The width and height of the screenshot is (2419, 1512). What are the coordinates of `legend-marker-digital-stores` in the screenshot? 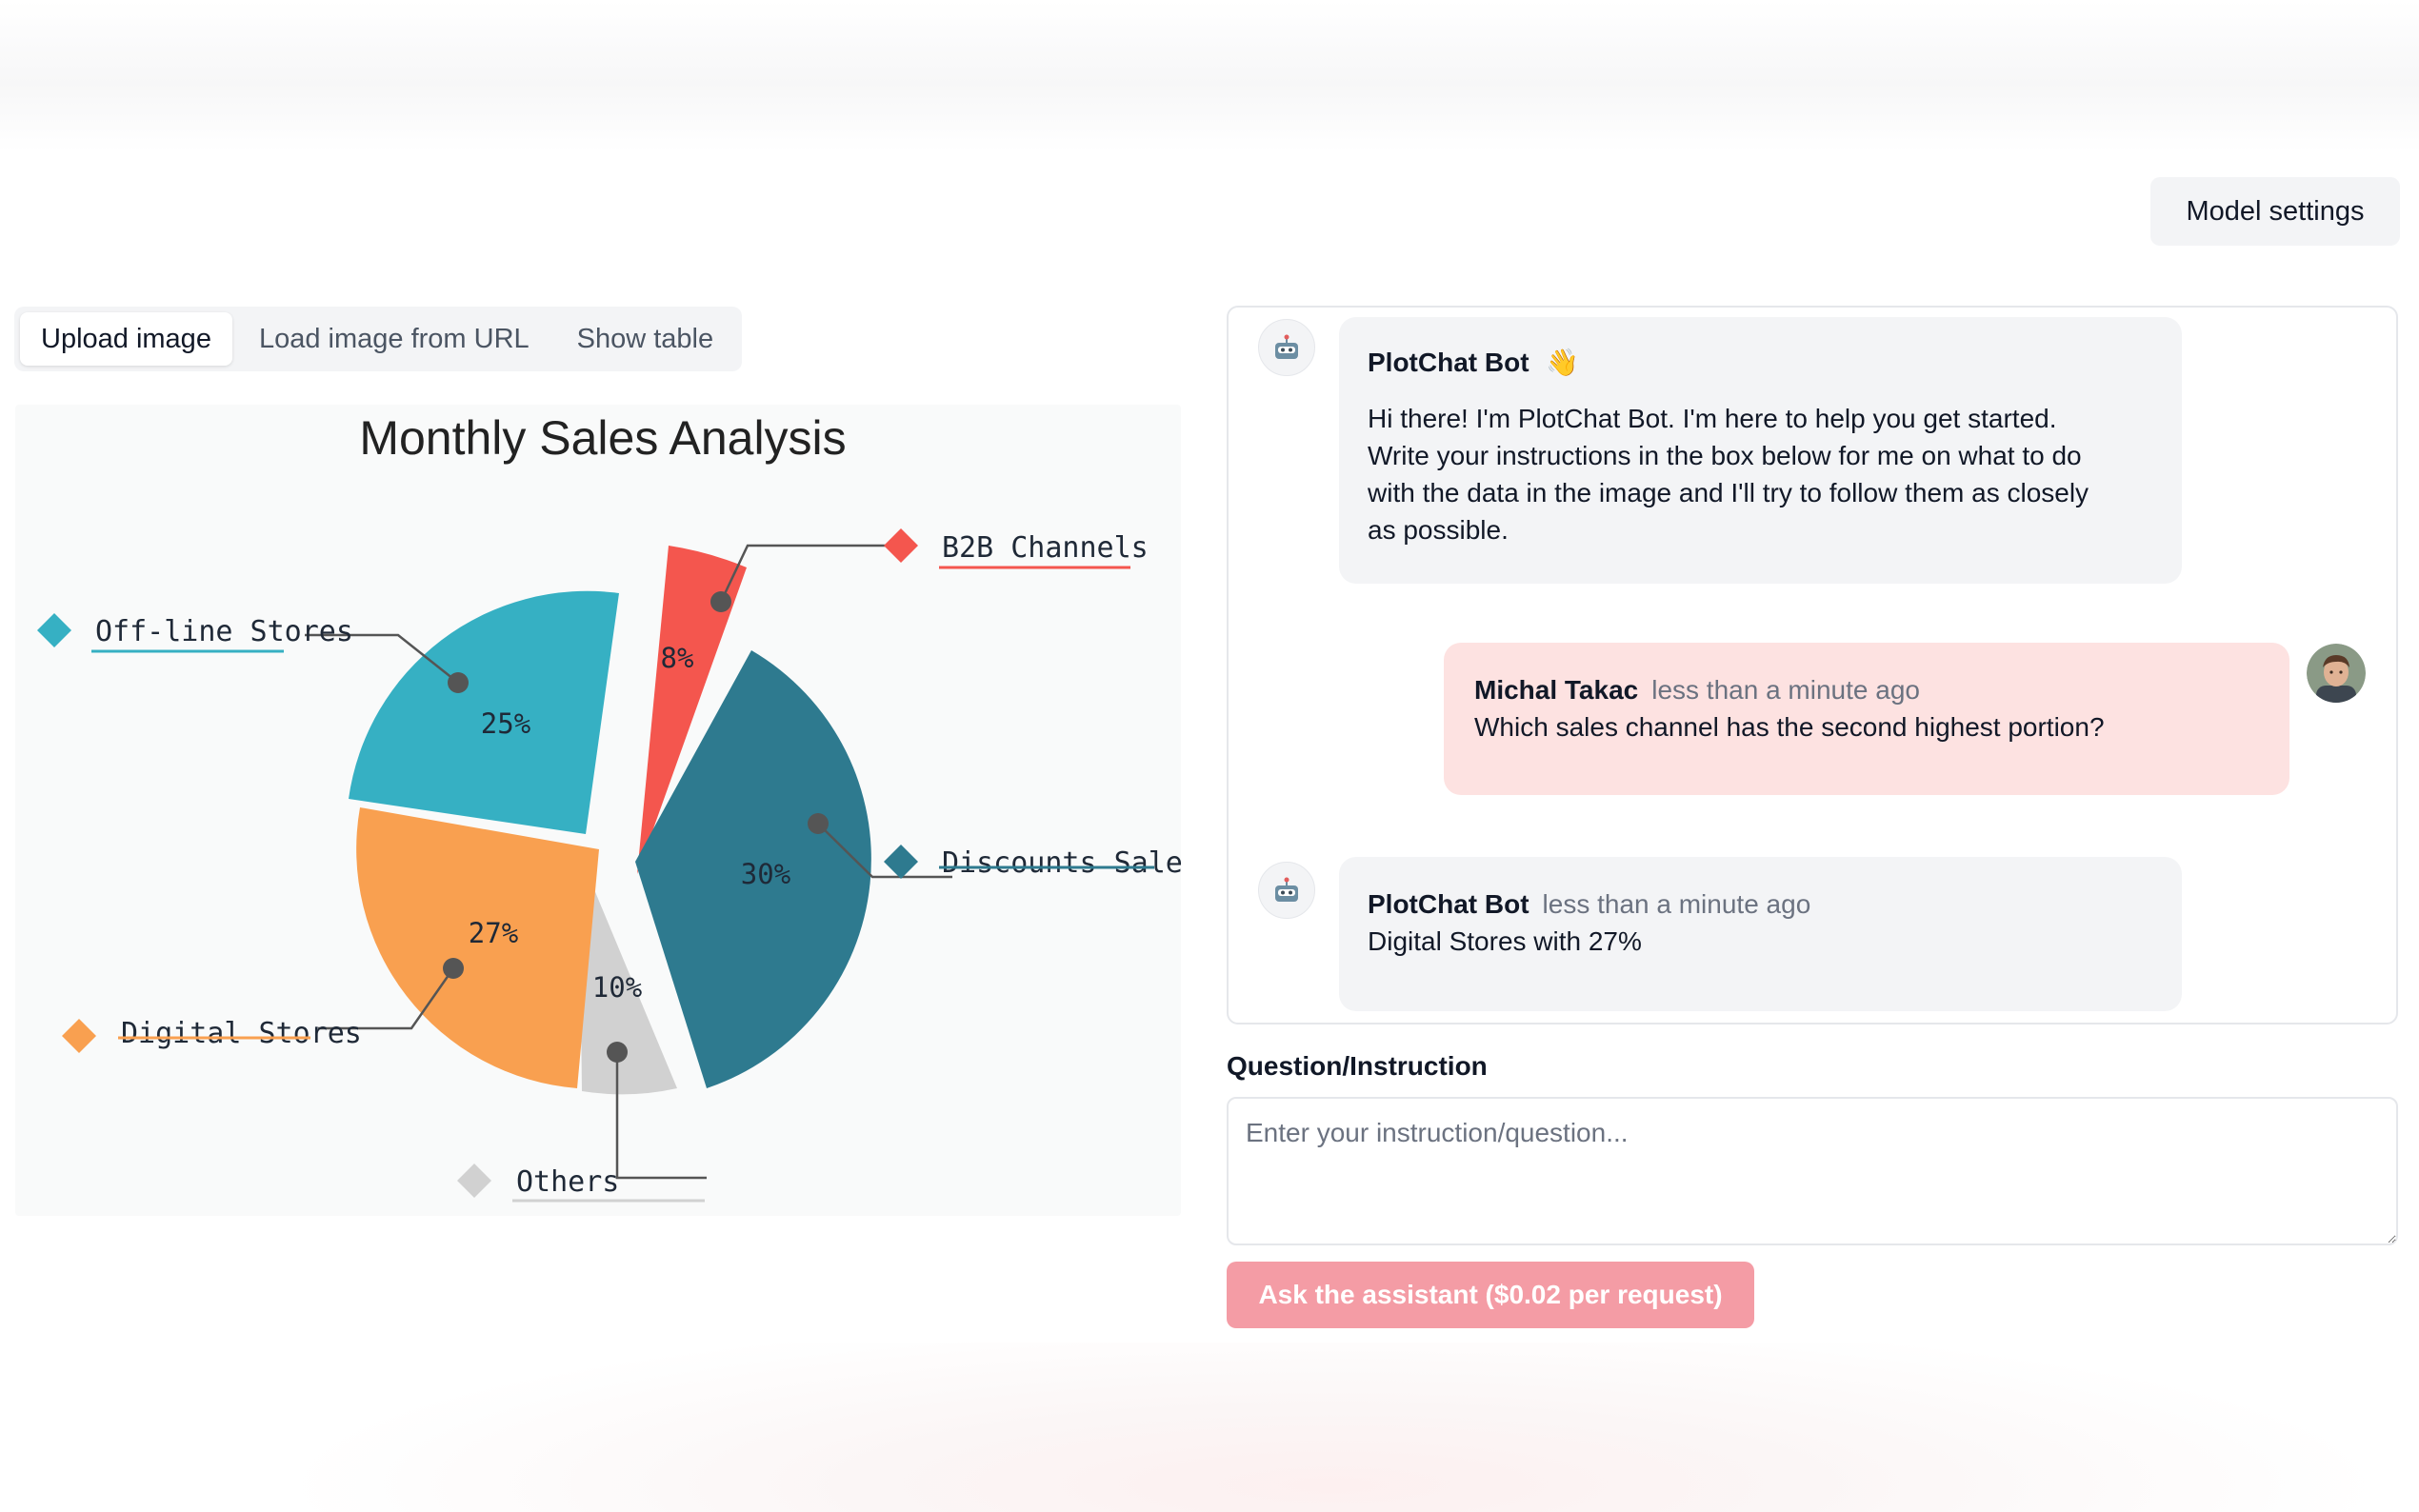 It's located at (79, 1036).